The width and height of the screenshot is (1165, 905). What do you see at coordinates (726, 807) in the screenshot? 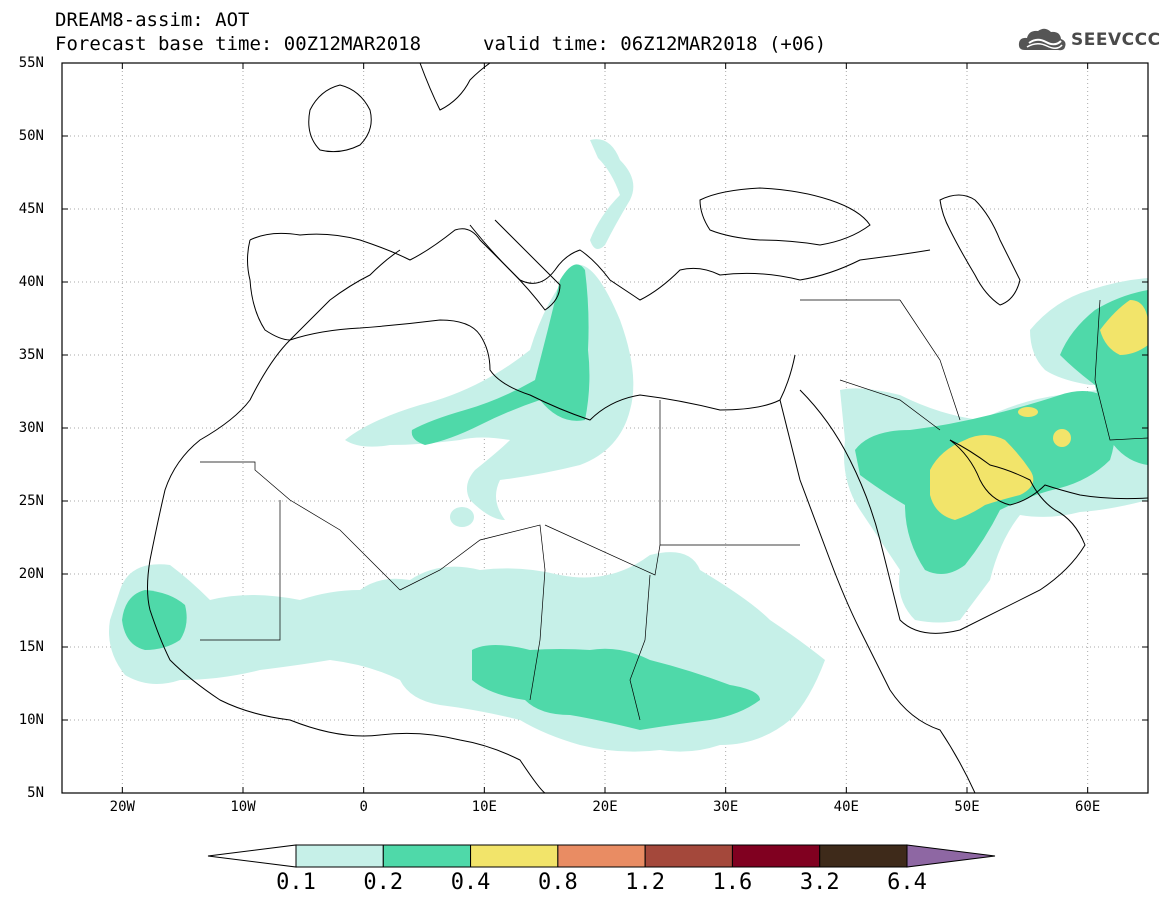
I see `lon-label: 30E` at bounding box center [726, 807].